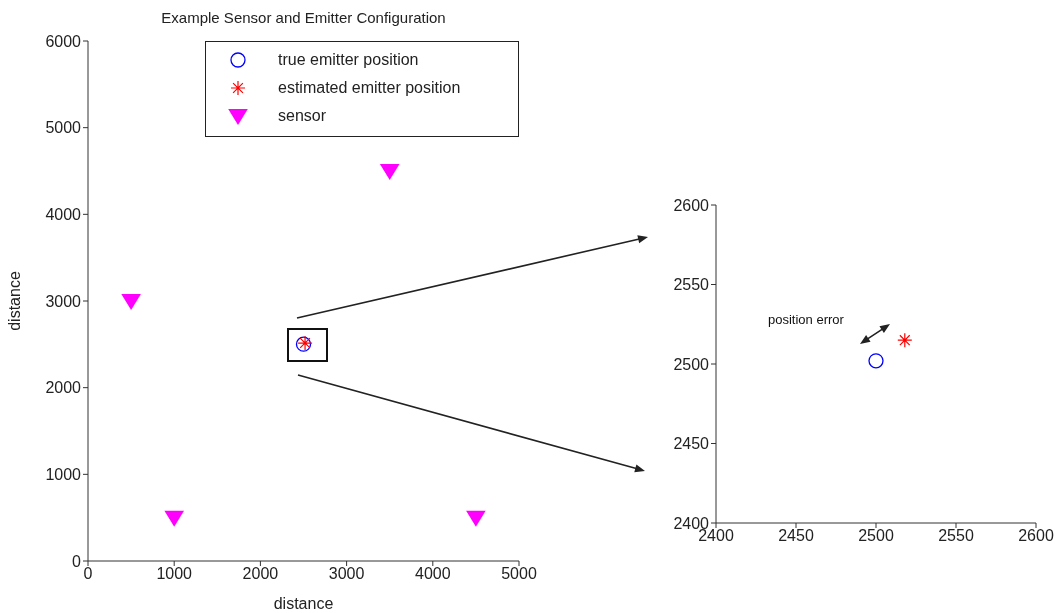  What do you see at coordinates (1036, 536) in the screenshot?
I see `x-tick-label: 2600` at bounding box center [1036, 536].